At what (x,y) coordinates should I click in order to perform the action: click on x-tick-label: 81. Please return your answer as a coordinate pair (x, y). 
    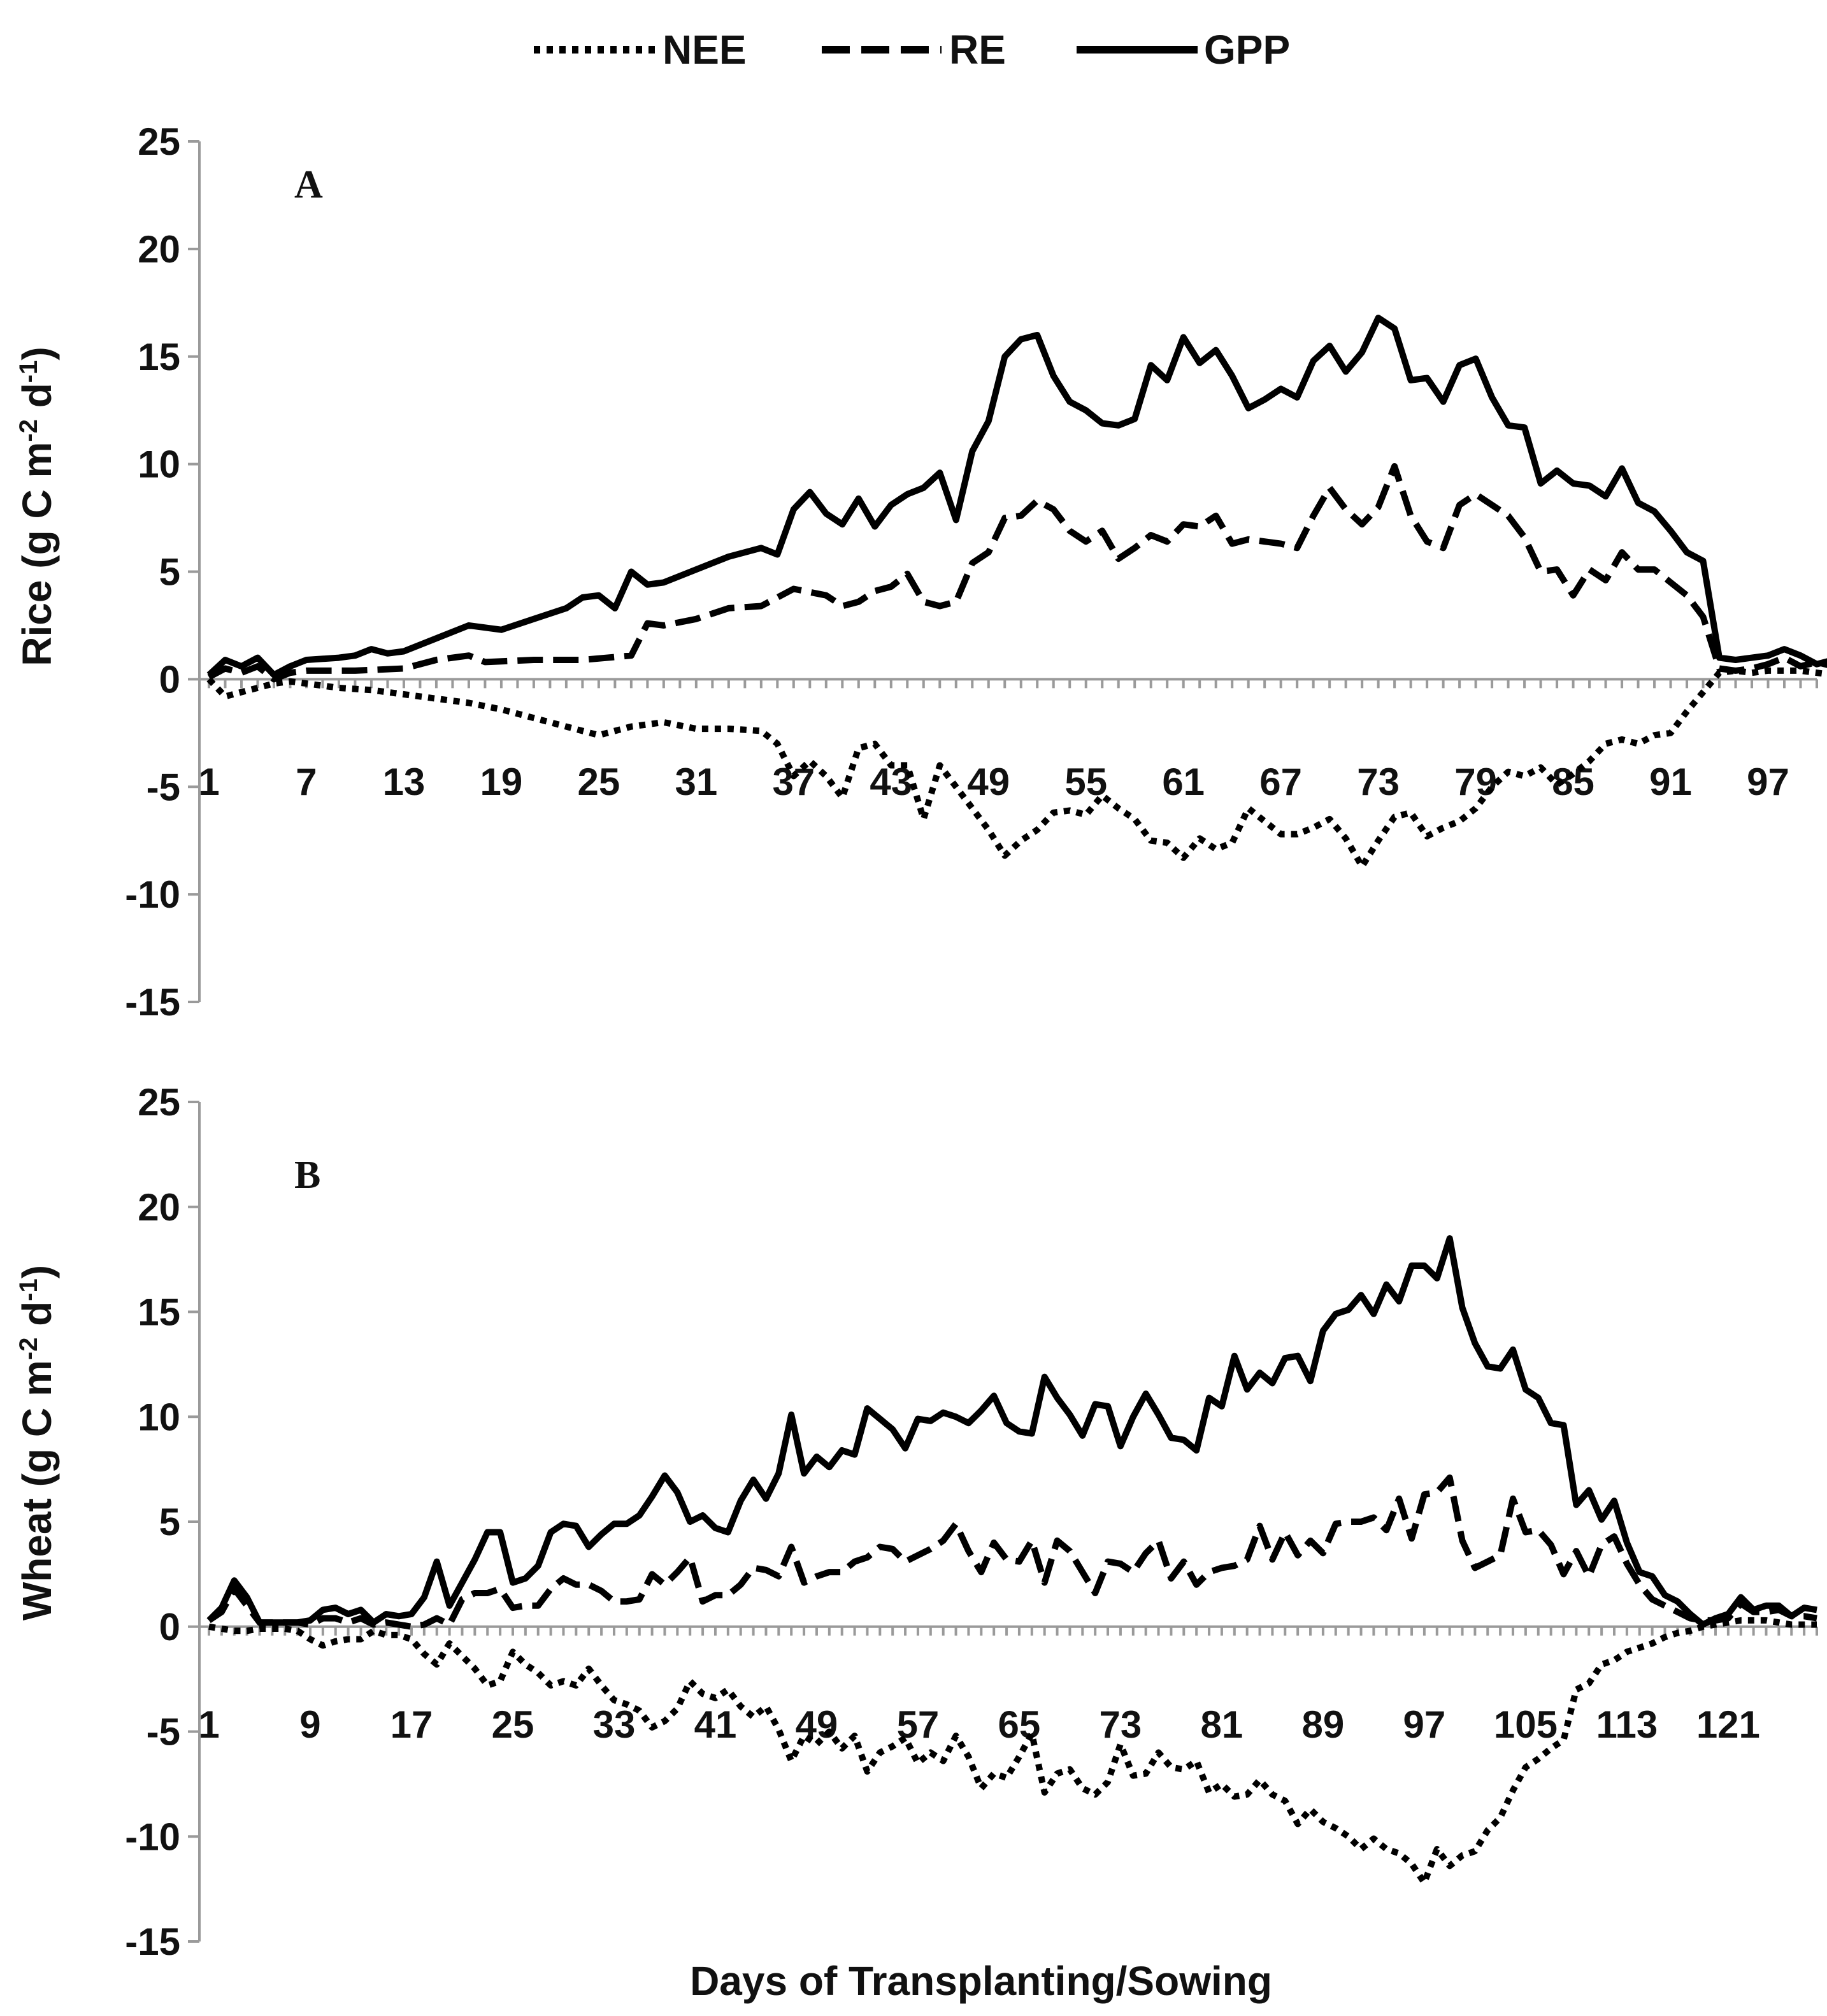
    Looking at the image, I should click on (1222, 1724).